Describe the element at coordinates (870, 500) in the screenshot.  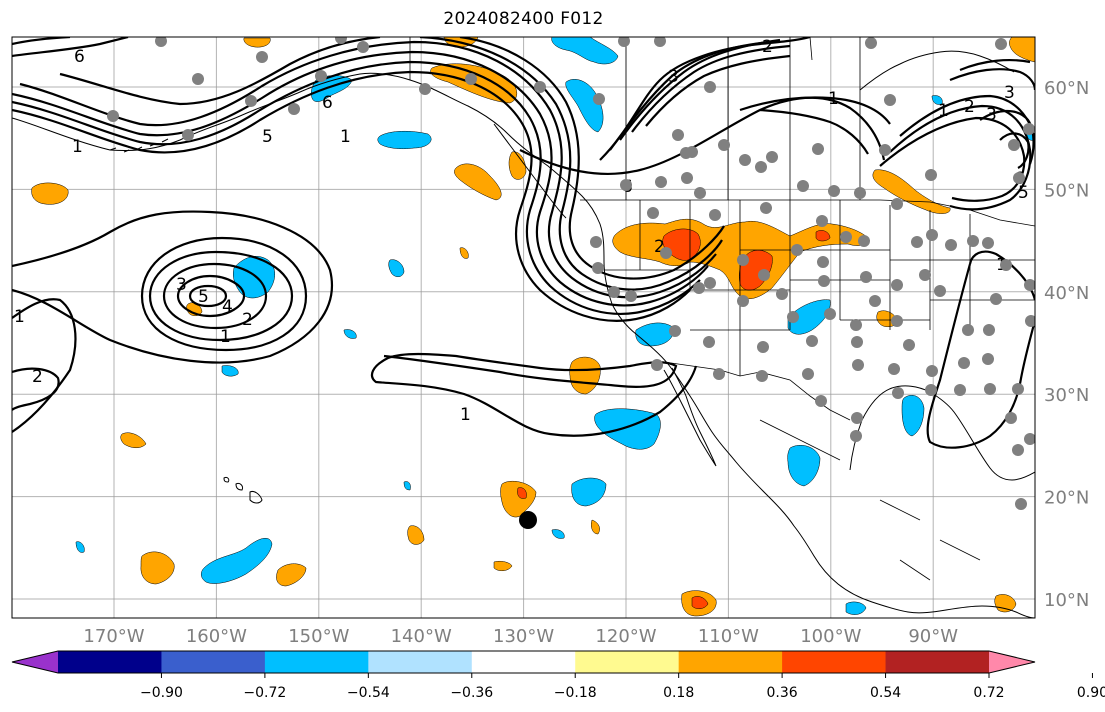
I see `mexico-state-borders` at that location.